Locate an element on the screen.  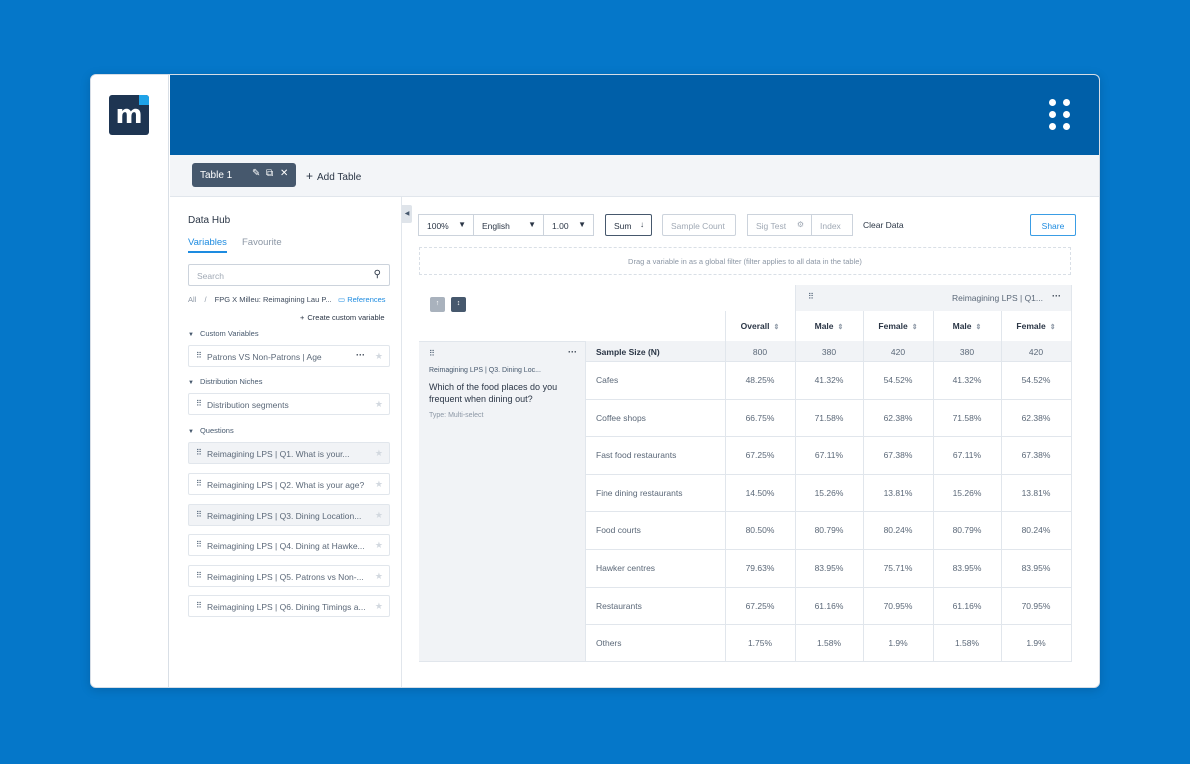
table-bottom-border is located at coordinates (745, 661).